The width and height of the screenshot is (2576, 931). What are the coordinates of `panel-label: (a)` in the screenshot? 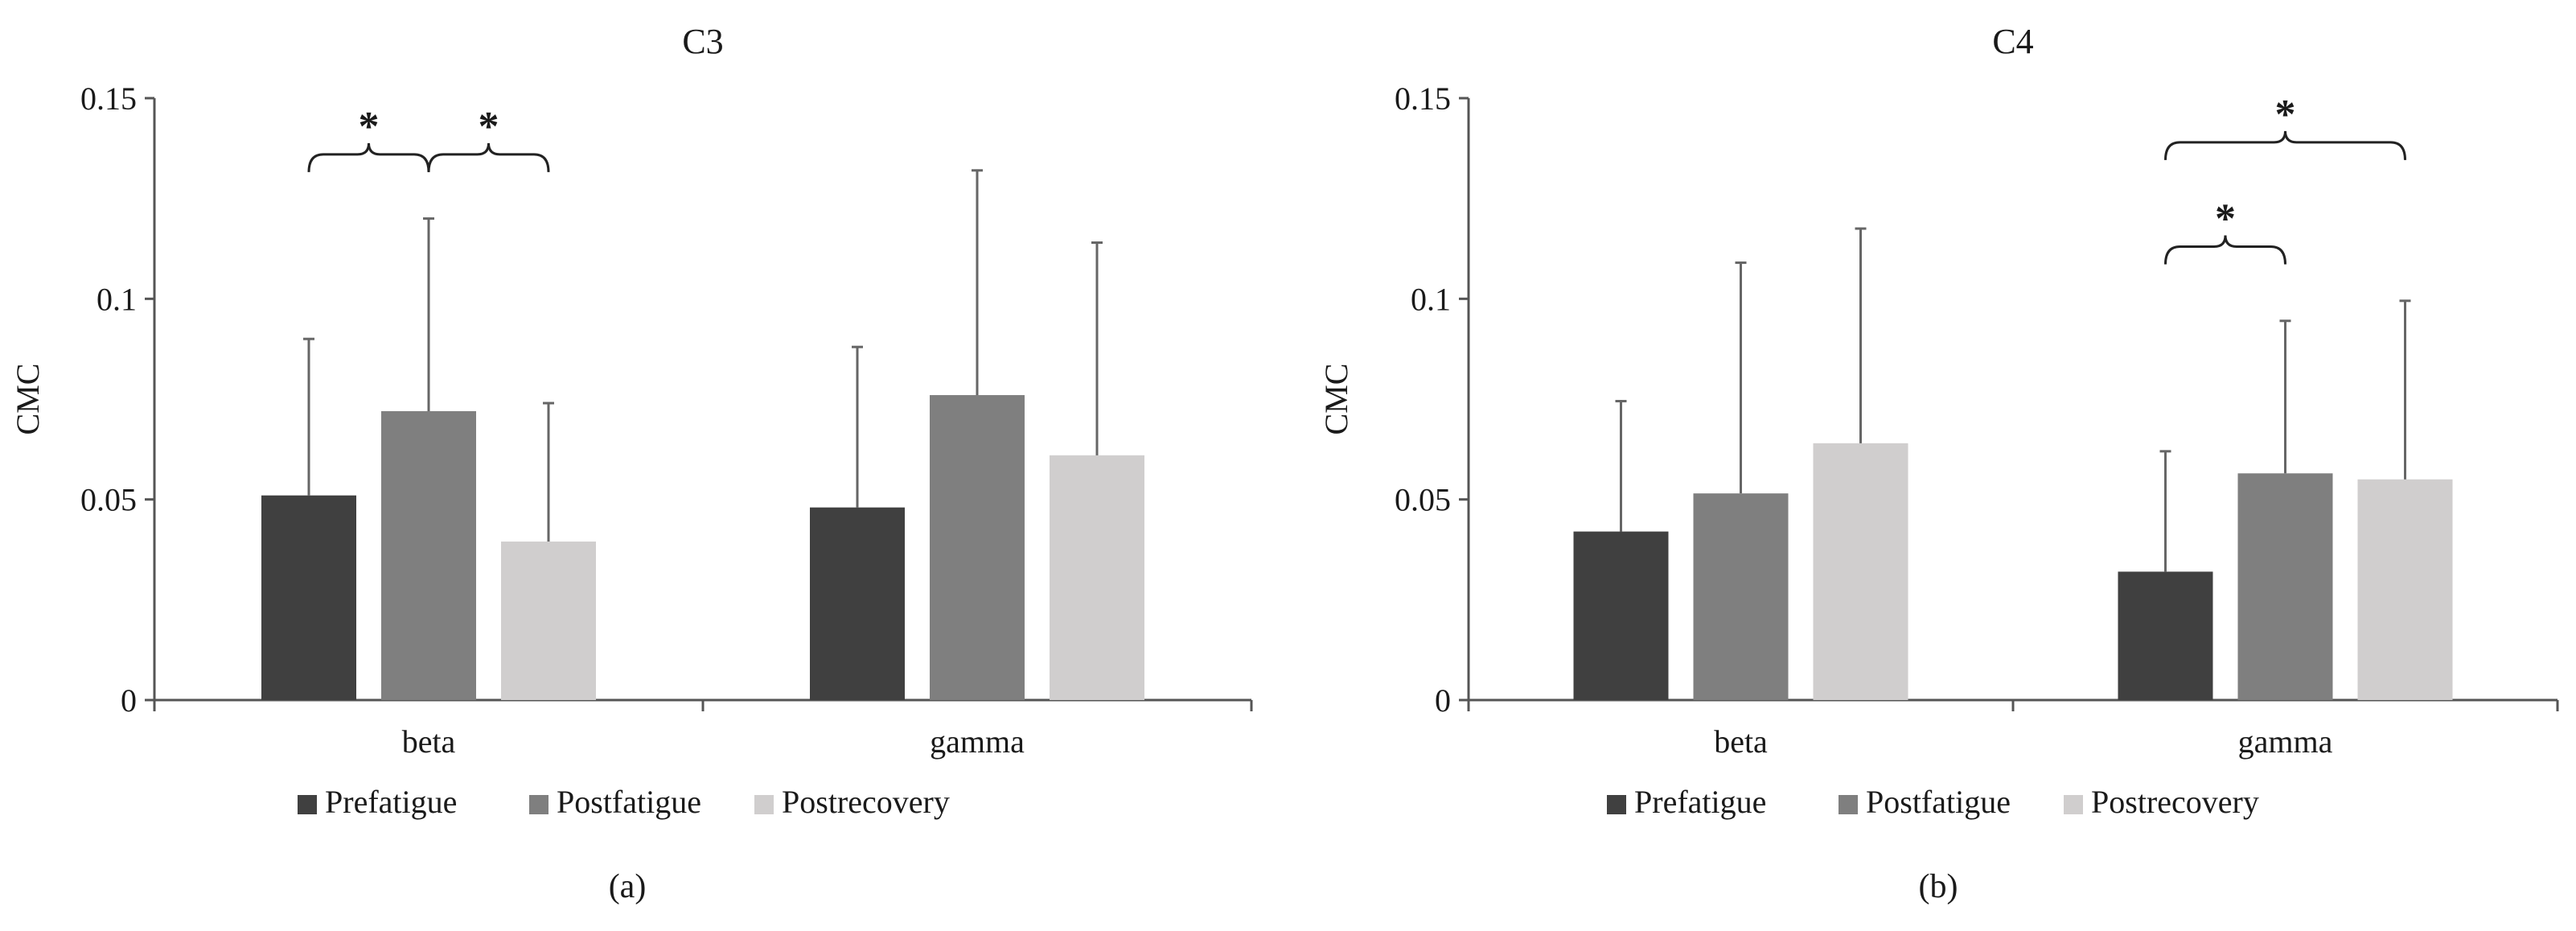 It's located at (628, 886).